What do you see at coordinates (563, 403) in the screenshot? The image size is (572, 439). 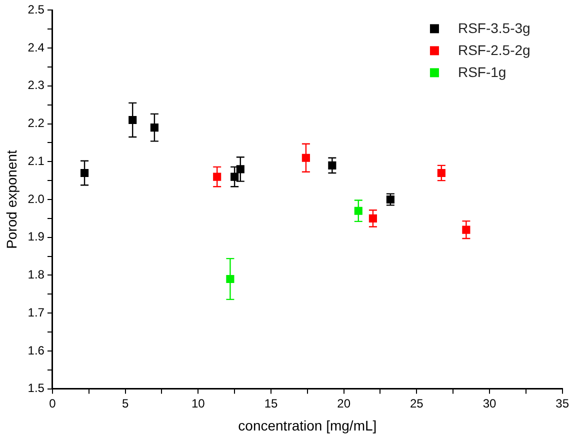 I see `x-tick-label: 35` at bounding box center [563, 403].